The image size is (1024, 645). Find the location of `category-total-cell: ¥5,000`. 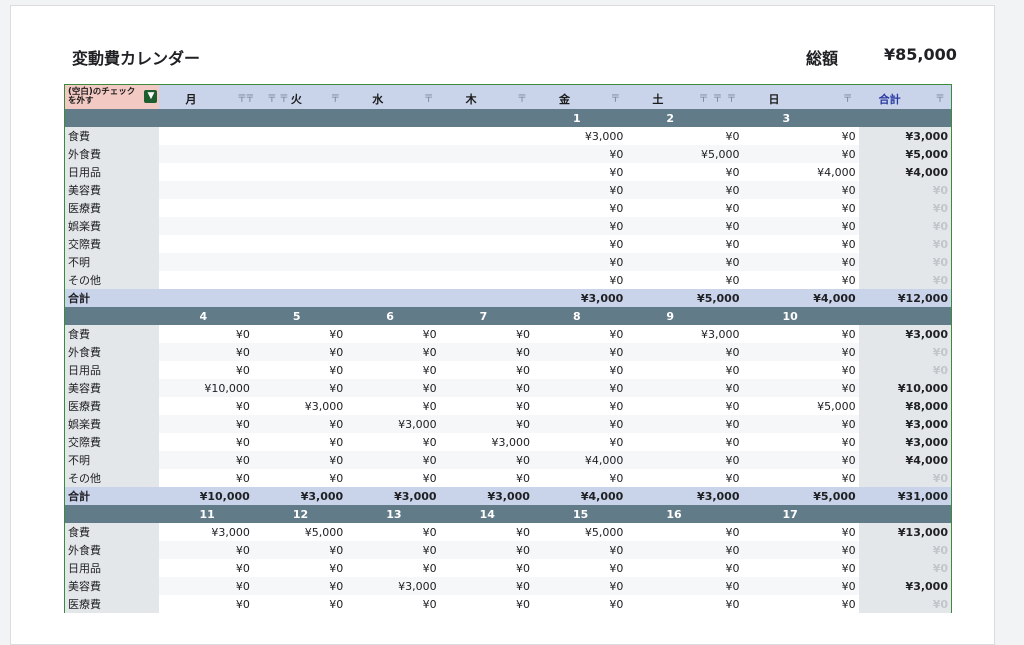

category-total-cell: ¥5,000 is located at coordinates (904, 154).